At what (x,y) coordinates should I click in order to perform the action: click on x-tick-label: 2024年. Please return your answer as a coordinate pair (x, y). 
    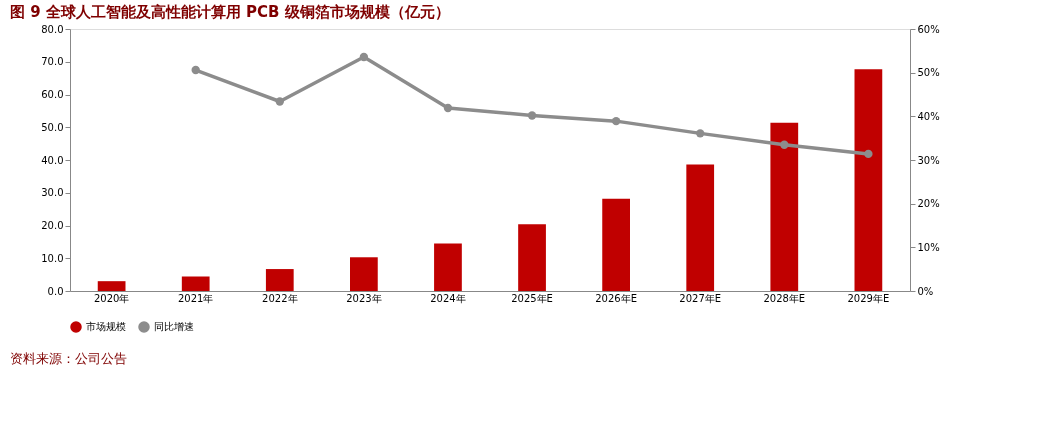
    Looking at the image, I should click on (448, 298).